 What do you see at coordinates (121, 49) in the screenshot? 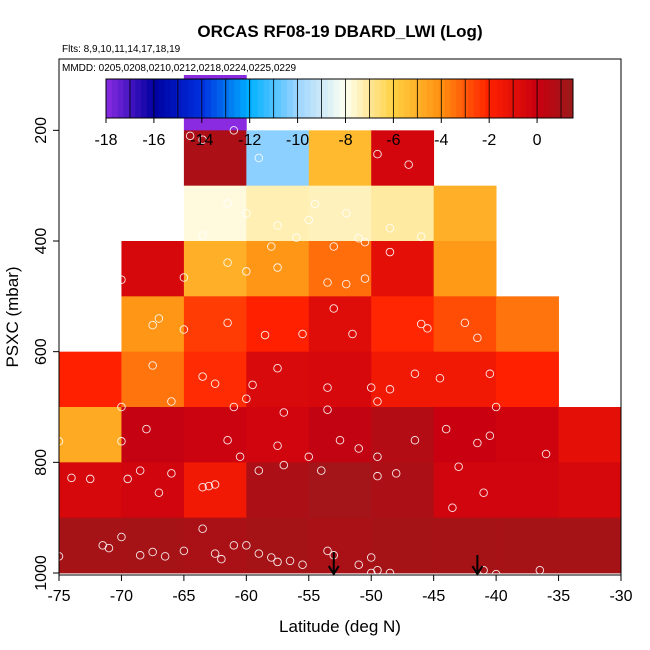
I see `flights-subtitle: Flts: 8,9,10,11,14,17,18,19` at bounding box center [121, 49].